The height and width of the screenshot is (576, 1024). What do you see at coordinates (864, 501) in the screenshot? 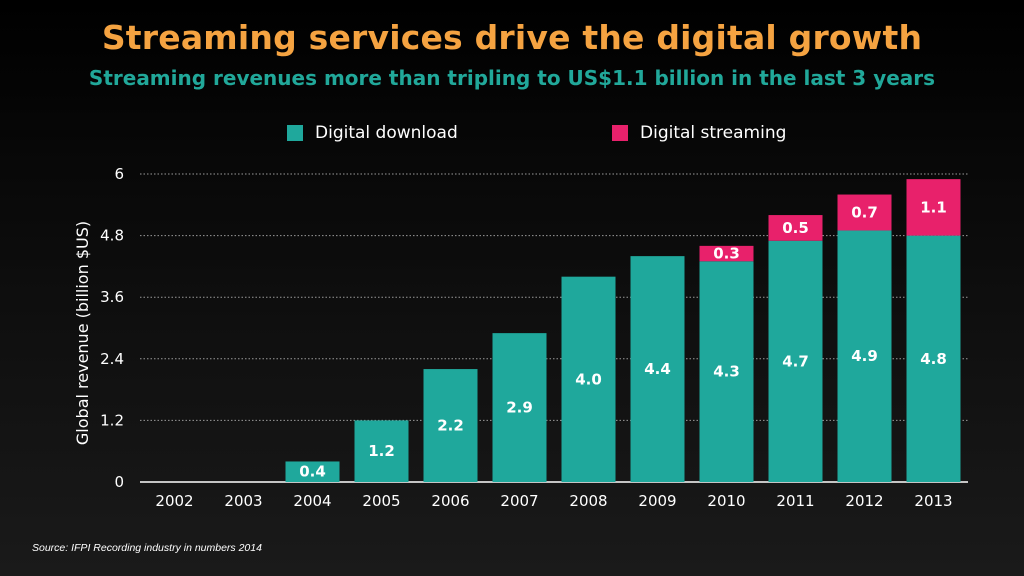
I see `x-tick-label: 2012` at bounding box center [864, 501].